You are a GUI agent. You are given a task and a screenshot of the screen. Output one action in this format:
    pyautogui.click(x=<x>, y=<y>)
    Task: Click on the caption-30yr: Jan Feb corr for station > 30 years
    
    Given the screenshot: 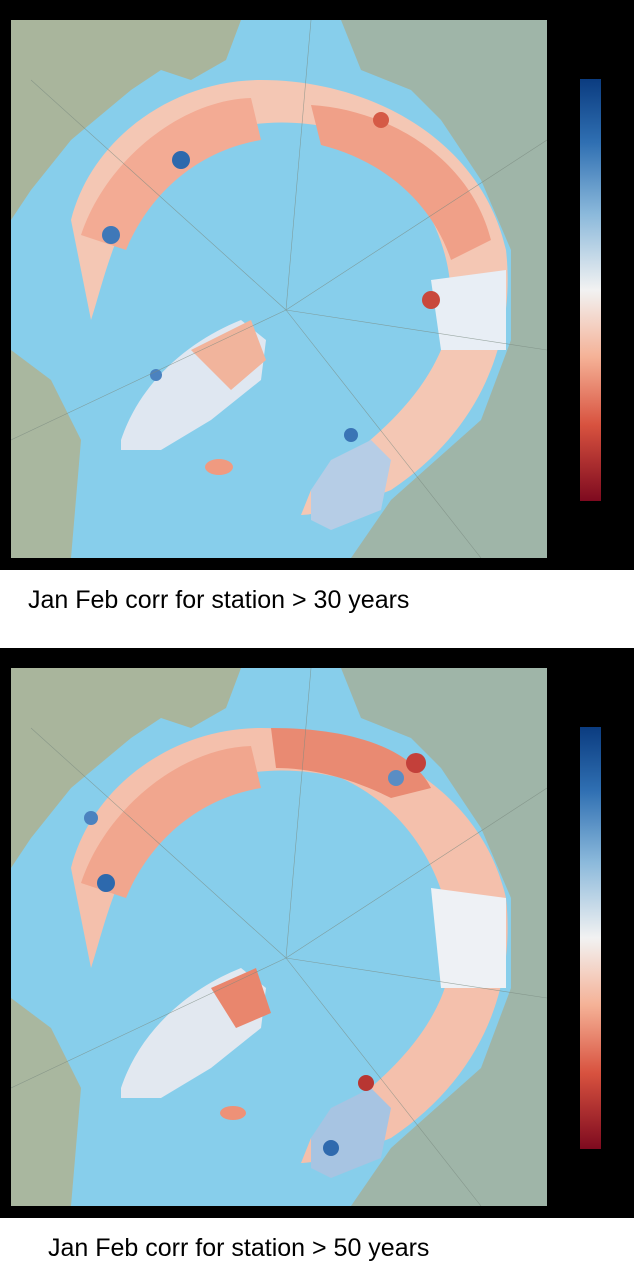 What is the action you would take?
    pyautogui.click(x=219, y=600)
    